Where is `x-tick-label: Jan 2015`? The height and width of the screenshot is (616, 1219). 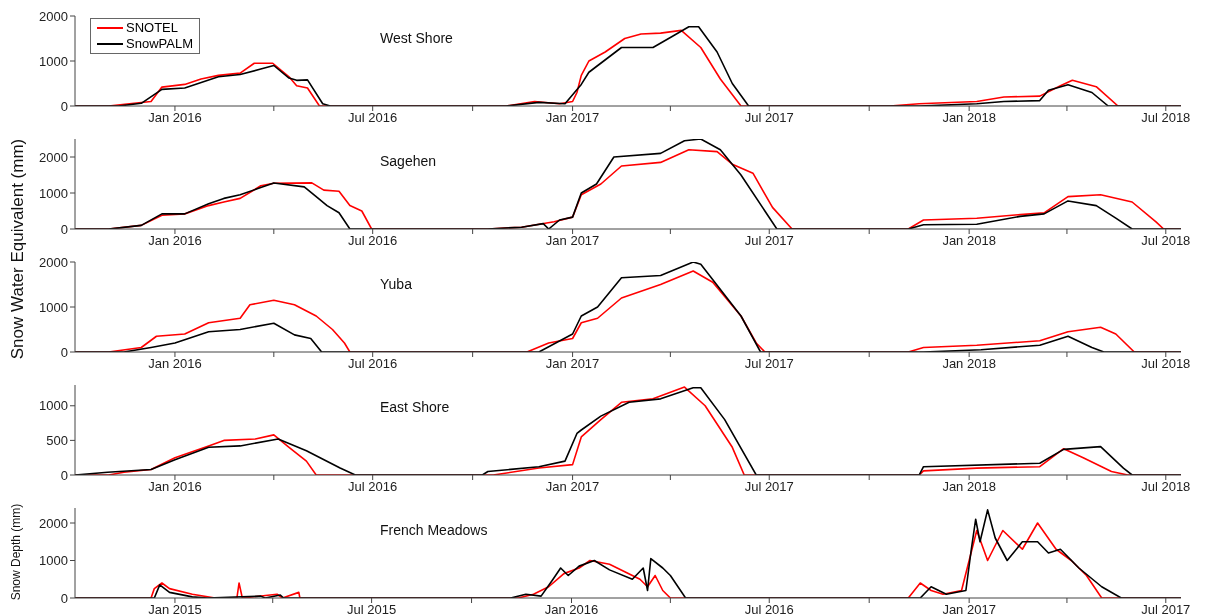 x-tick-label: Jan 2015 is located at coordinates (175, 609).